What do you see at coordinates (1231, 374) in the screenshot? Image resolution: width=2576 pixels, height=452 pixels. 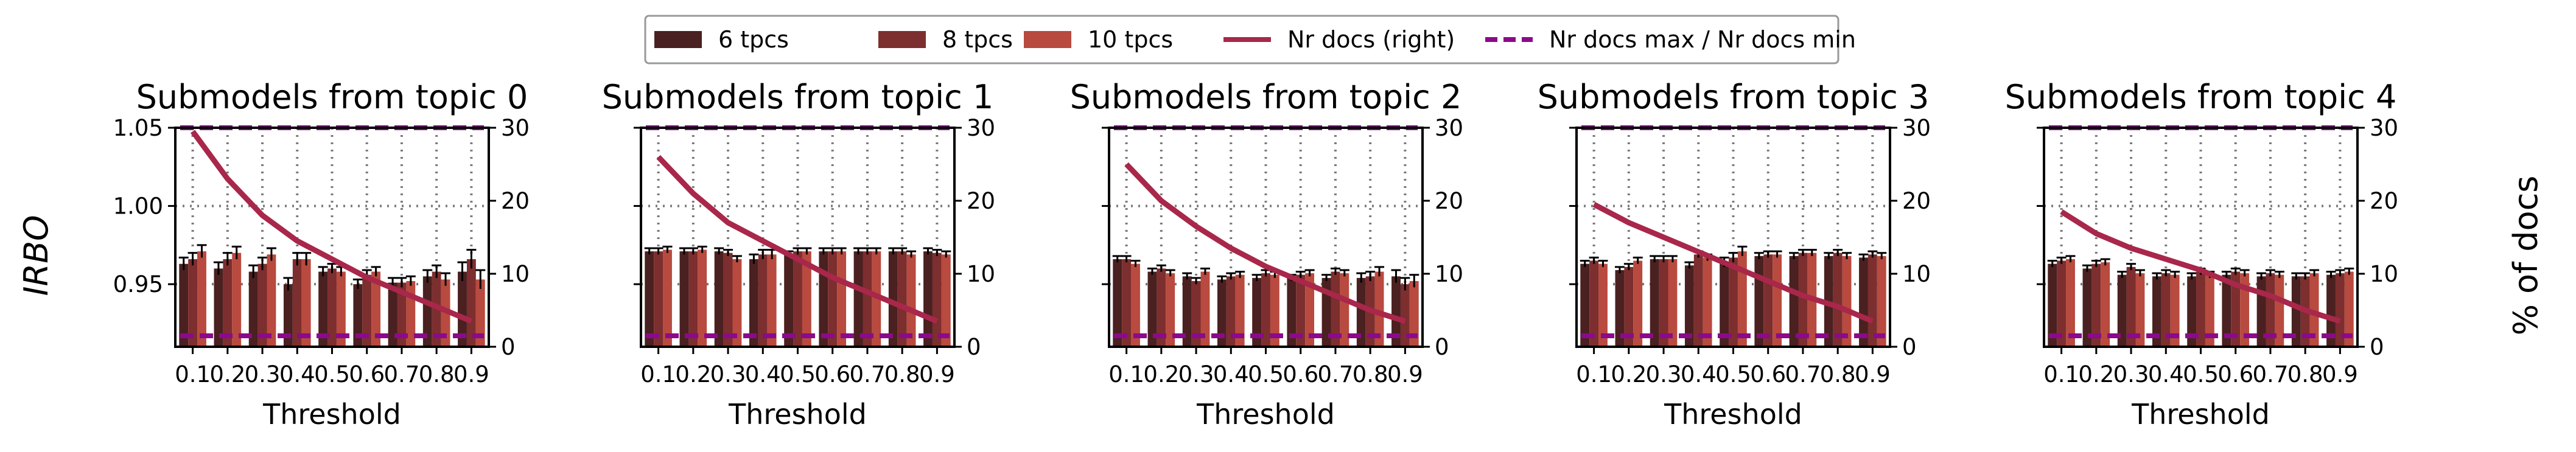 I see `x-tick-label: 0.4` at bounding box center [1231, 374].